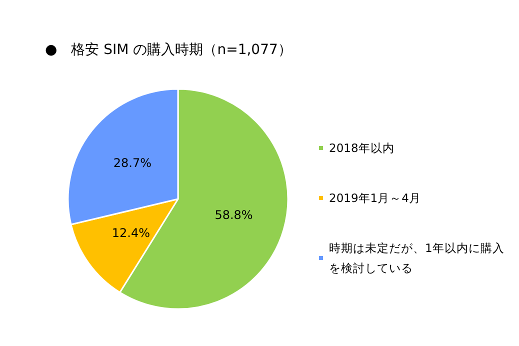 The image size is (519, 346). I want to click on data-label: 58.8%, so click(233, 215).